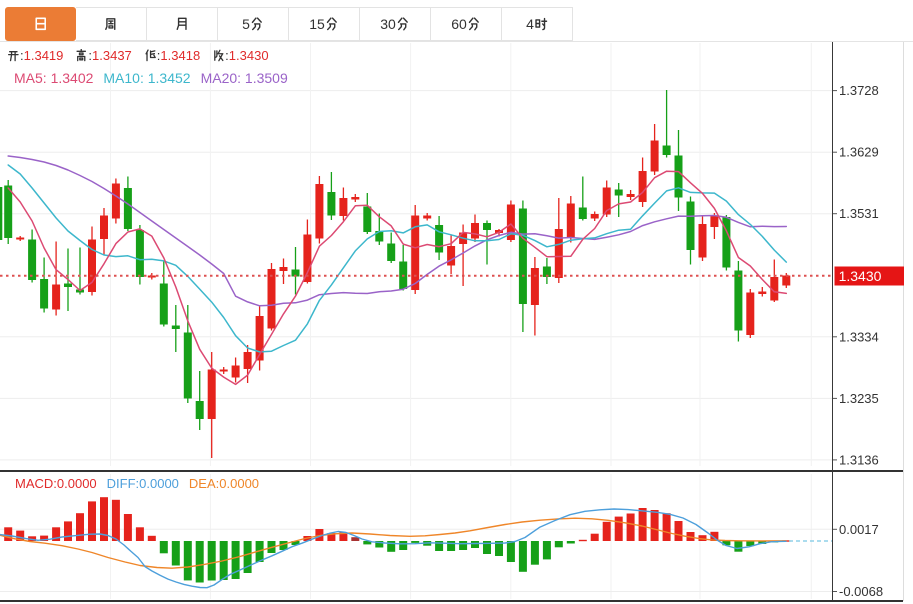 The width and height of the screenshot is (913, 604). What do you see at coordinates (860, 276) in the screenshot?
I see `svg-text: 1.3430` at bounding box center [860, 276].